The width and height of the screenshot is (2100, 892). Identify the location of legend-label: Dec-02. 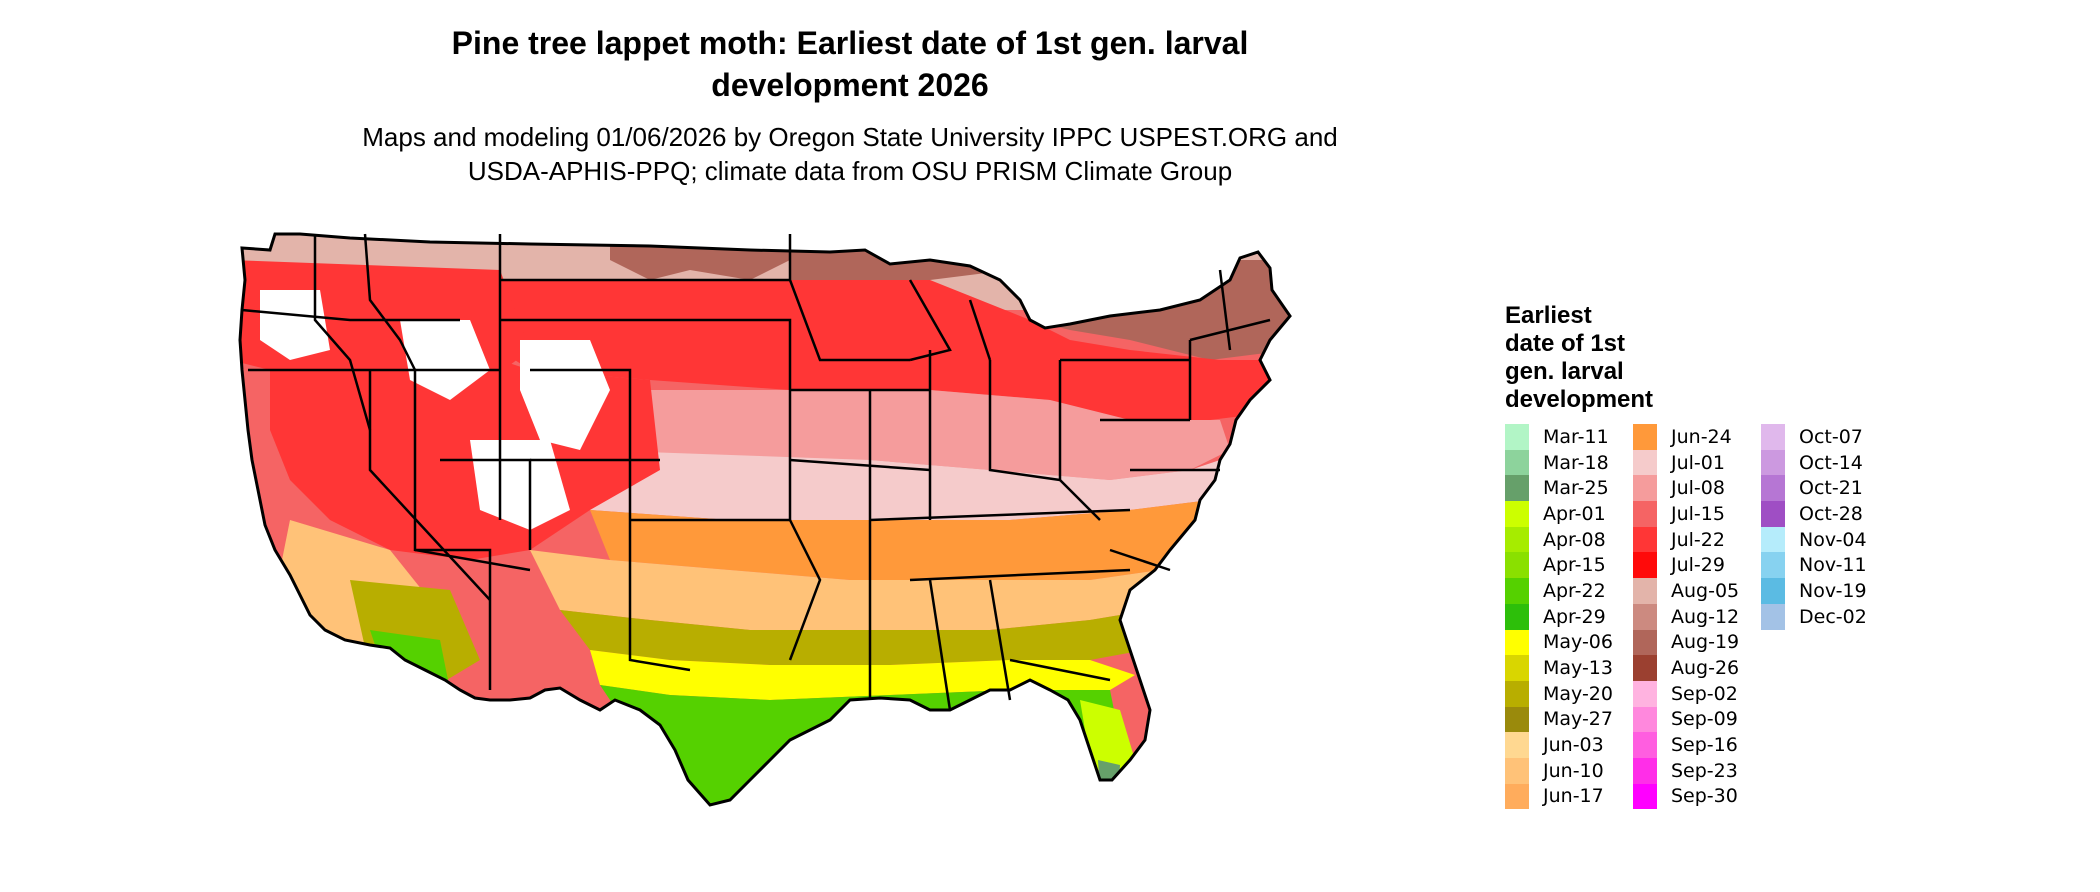
(1833, 616).